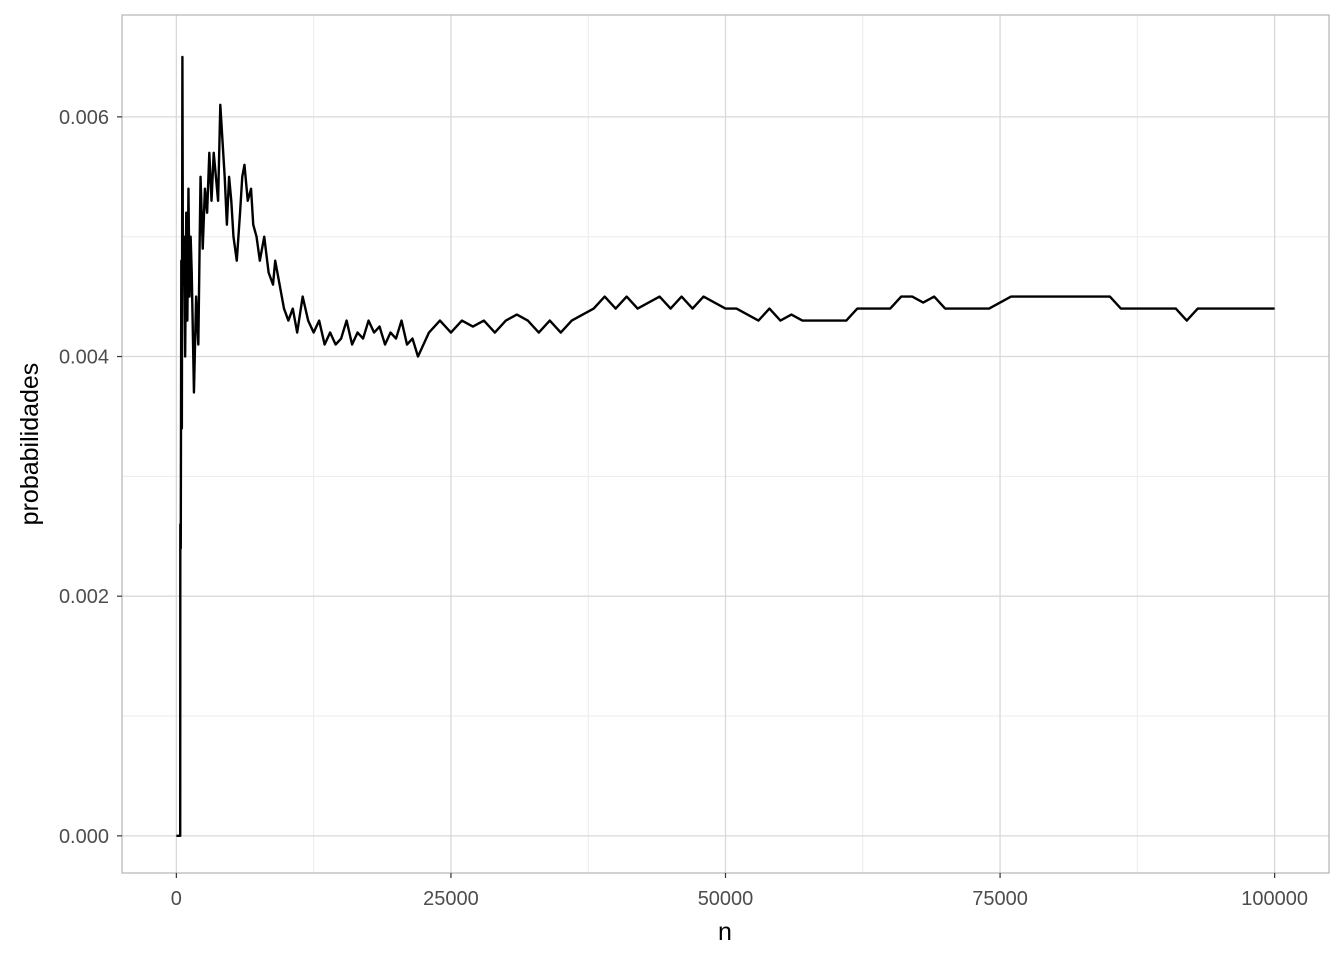 This screenshot has width=1344, height=960. Describe the element at coordinates (1000, 899) in the screenshot. I see `x-tick-label: 75000` at that location.